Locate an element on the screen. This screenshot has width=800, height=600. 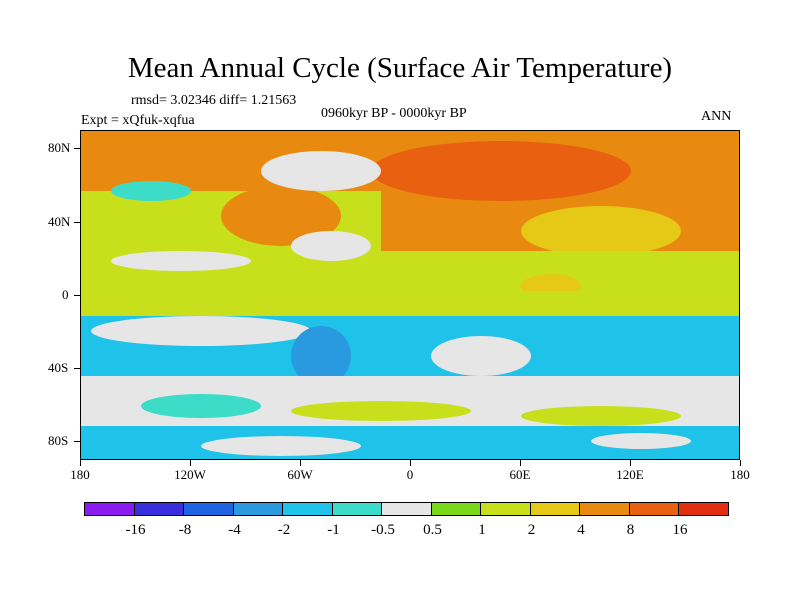
lon-label-120e: 120E is located at coordinates (630, 474).